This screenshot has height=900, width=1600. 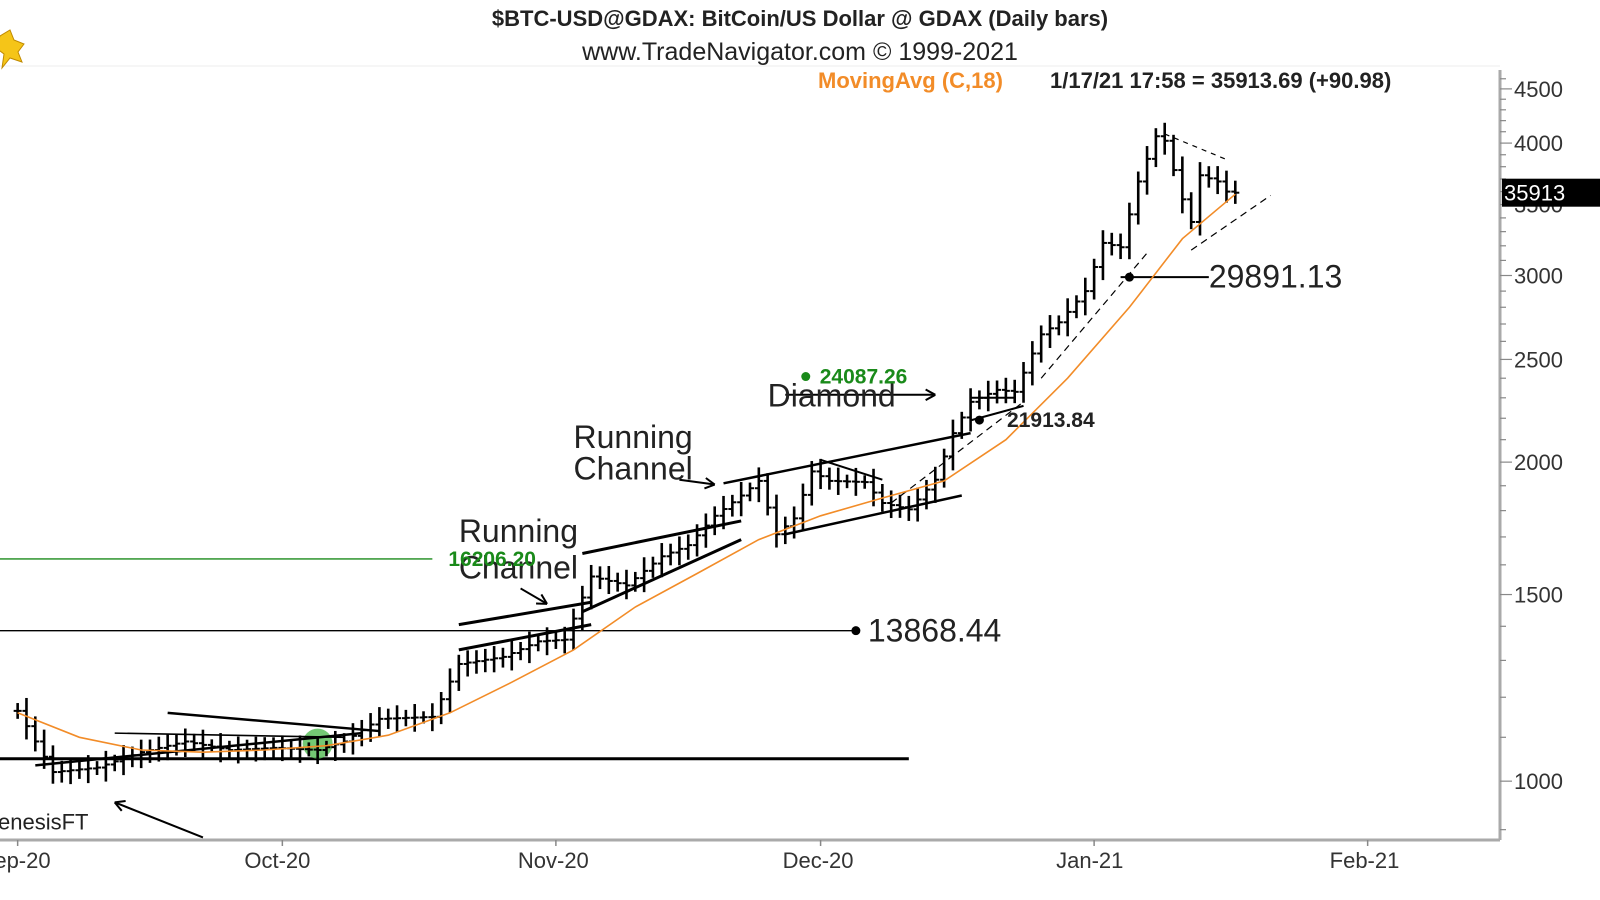 I want to click on x-tick-label: Oct-20, so click(x=277, y=860).